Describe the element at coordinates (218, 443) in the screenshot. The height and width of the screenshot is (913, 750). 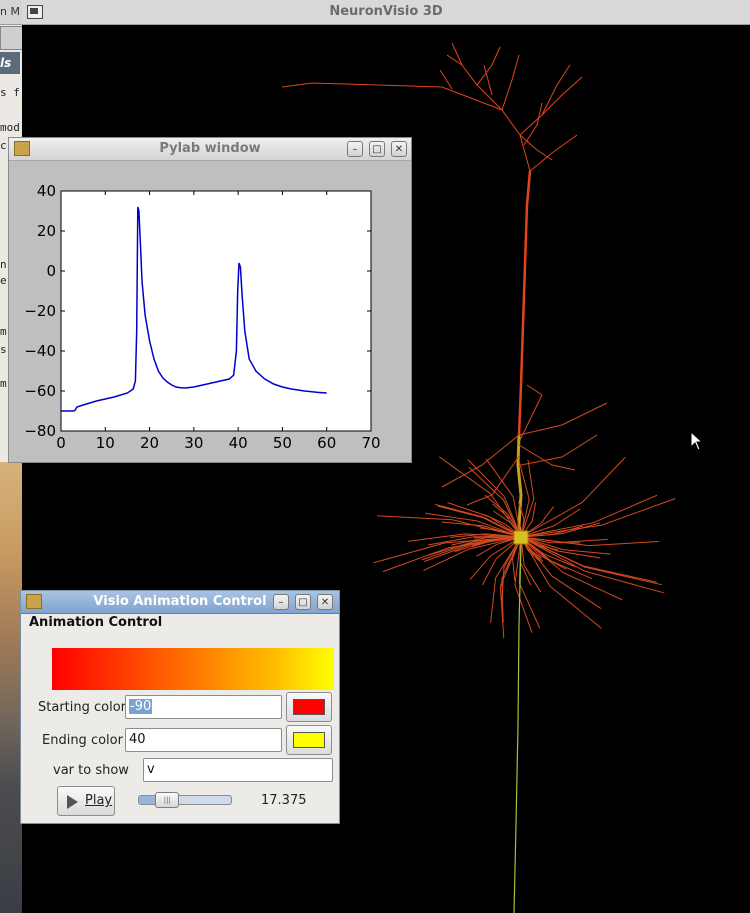
I see `x-tick-labels: 0 10 20 30 40 50 60 70` at that location.